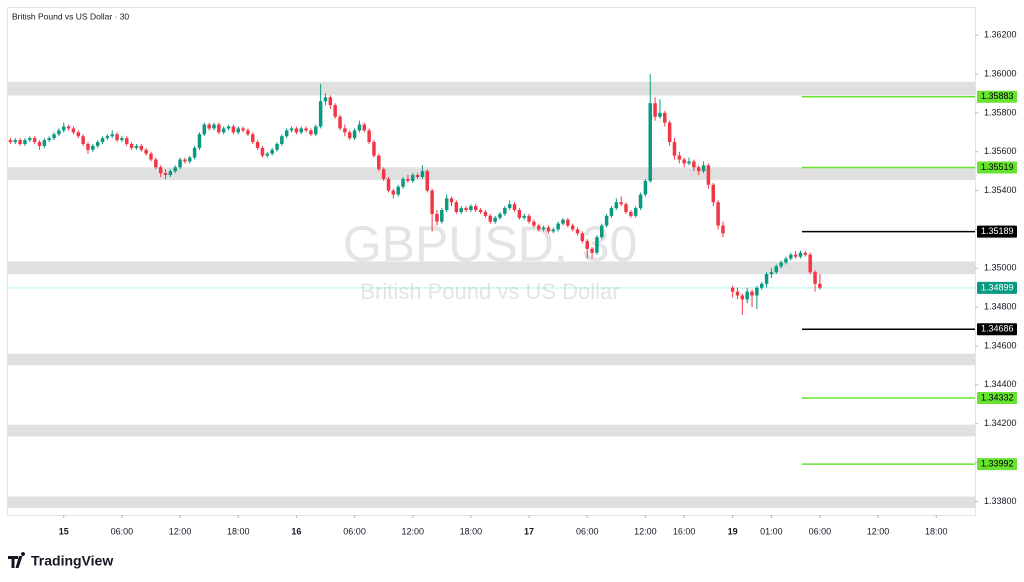 The height and width of the screenshot is (582, 1024). I want to click on y-tick-label: 1.36000, so click(1000, 73).